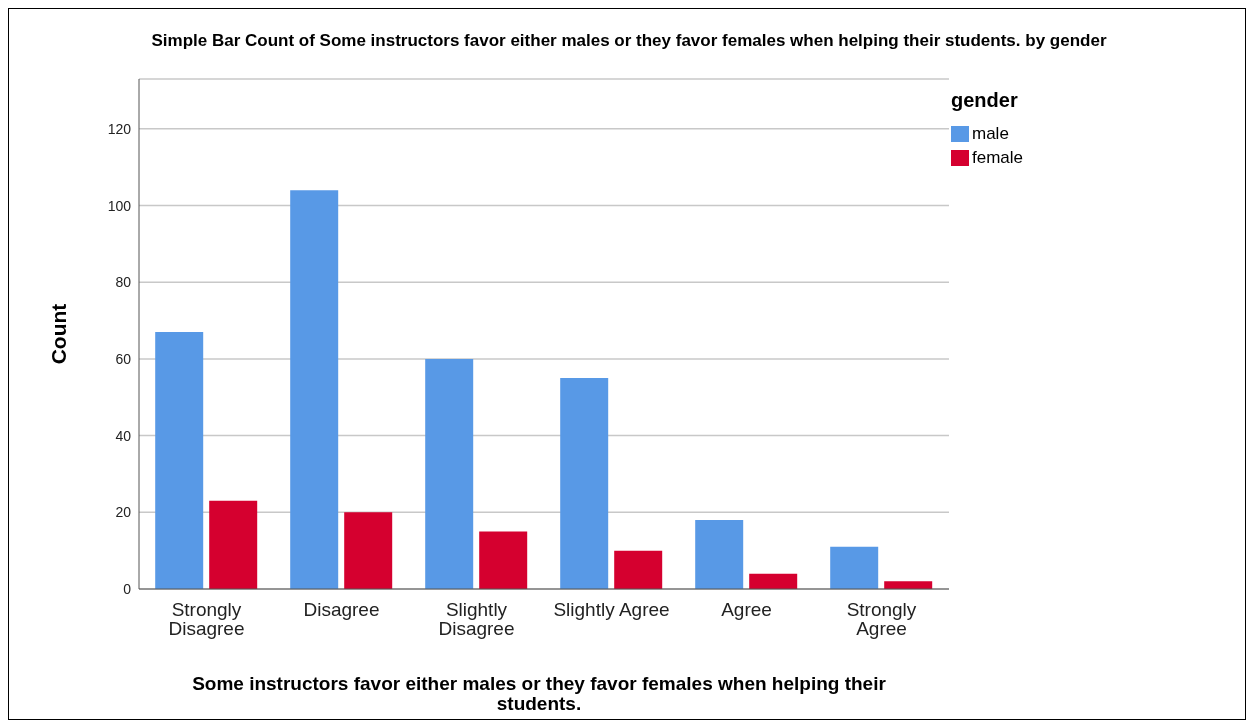  What do you see at coordinates (629, 40) in the screenshot?
I see `chart-title: Simple Bar Count of Some instructors favor either males or they favor females when helping their students. by gender` at bounding box center [629, 40].